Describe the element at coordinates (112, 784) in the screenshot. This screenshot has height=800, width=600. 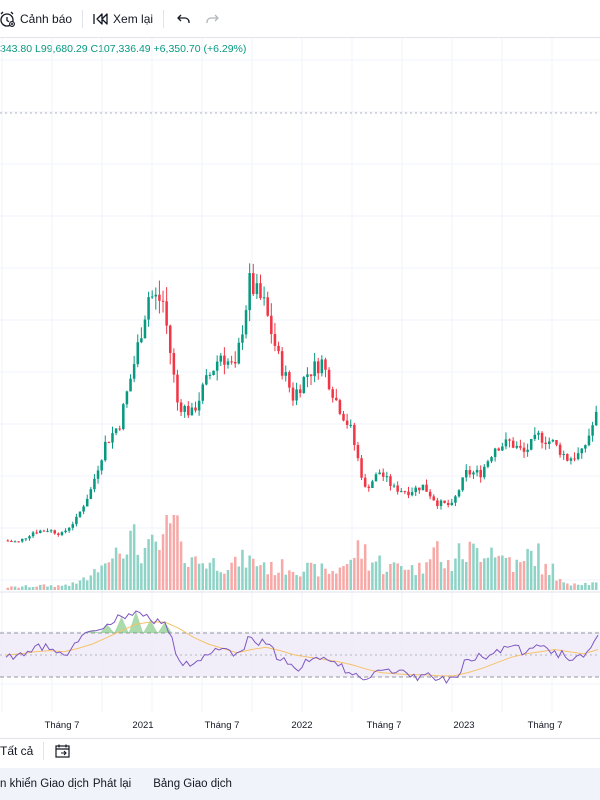
I see `tab-replay: Phát lại` at that location.